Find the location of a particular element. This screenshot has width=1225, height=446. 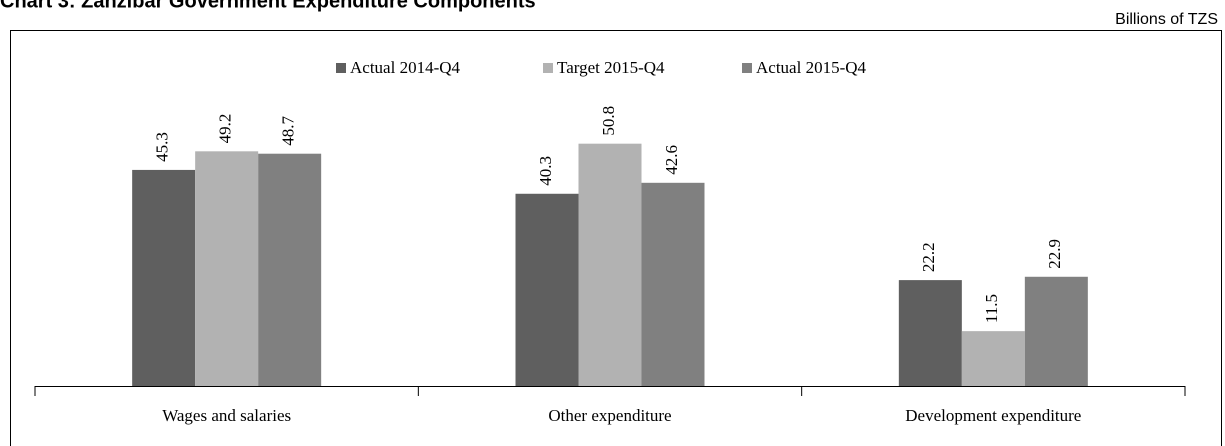

unit-label: Billions of TZS is located at coordinates (1166, 19).